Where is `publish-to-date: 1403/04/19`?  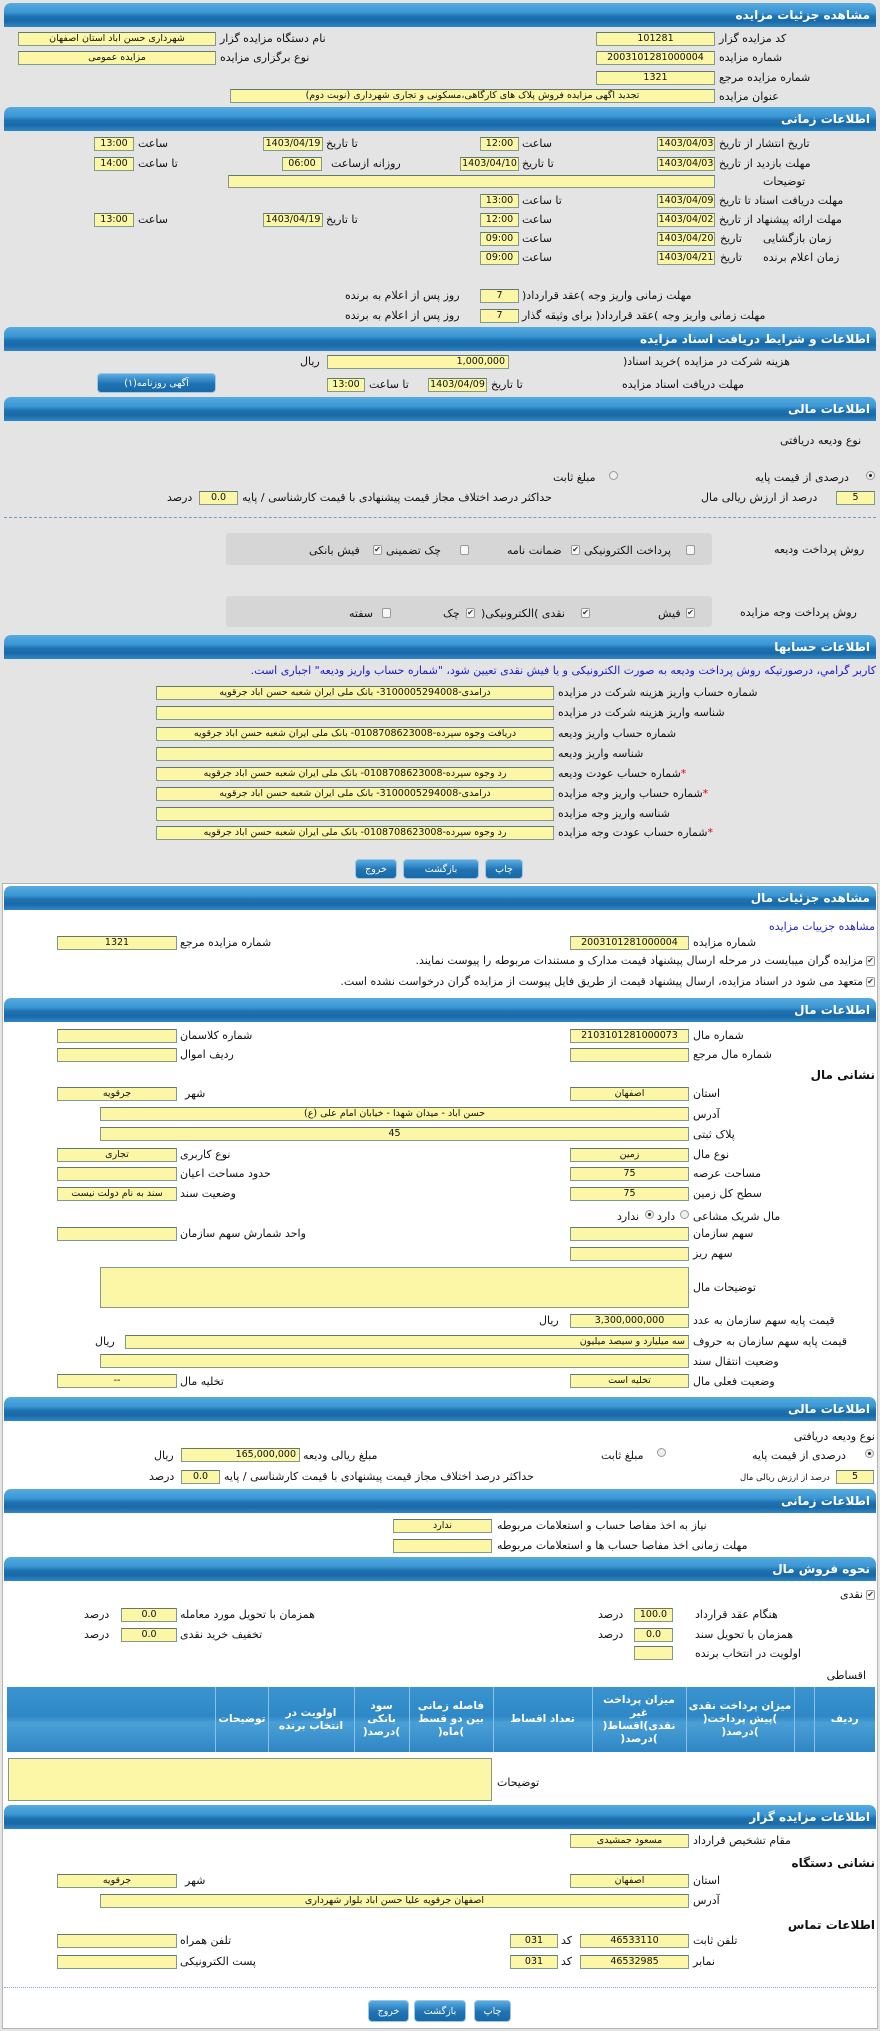 publish-to-date: 1403/04/19 is located at coordinates (293, 144).